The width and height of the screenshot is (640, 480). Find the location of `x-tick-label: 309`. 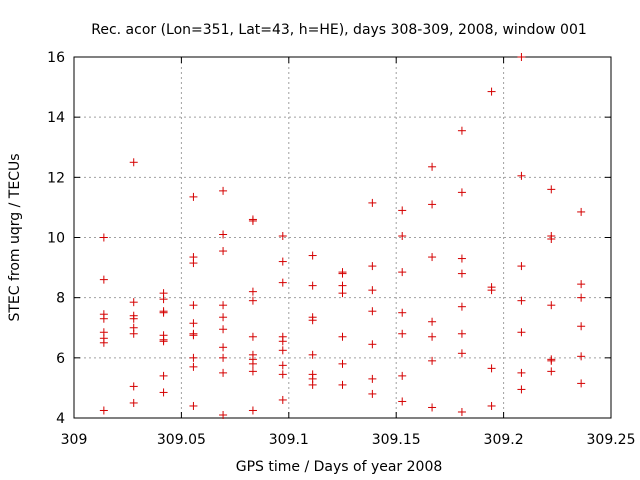

x-tick-label: 309 is located at coordinates (74, 440).